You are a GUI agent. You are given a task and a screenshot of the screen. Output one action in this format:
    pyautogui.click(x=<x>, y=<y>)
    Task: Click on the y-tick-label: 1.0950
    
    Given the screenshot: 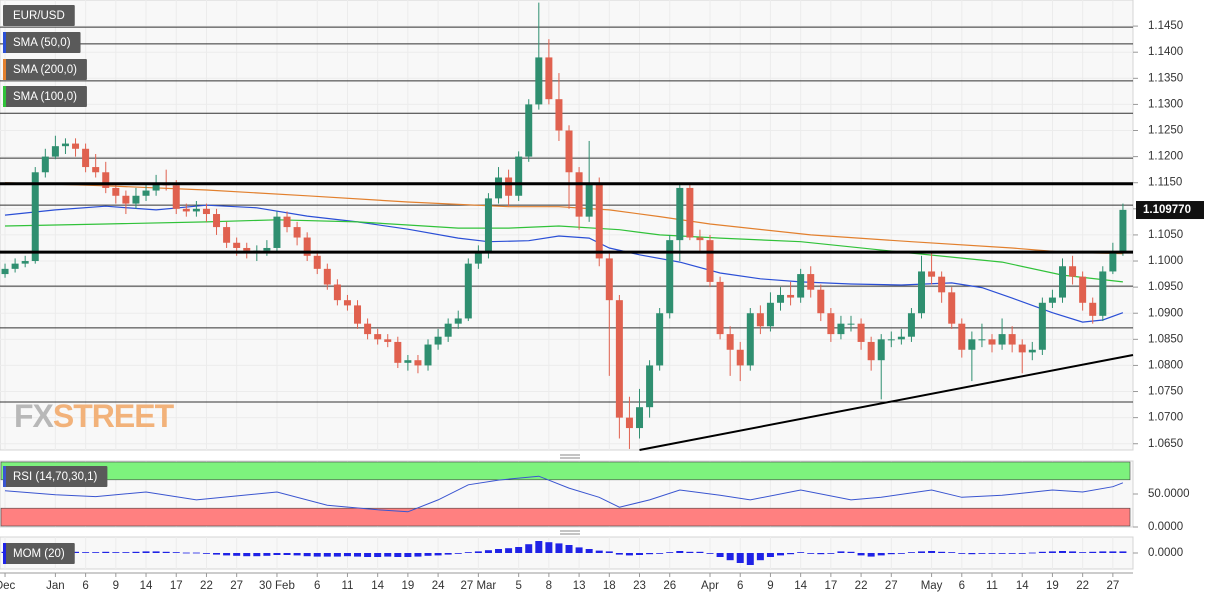 What is the action you would take?
    pyautogui.click(x=1165, y=287)
    